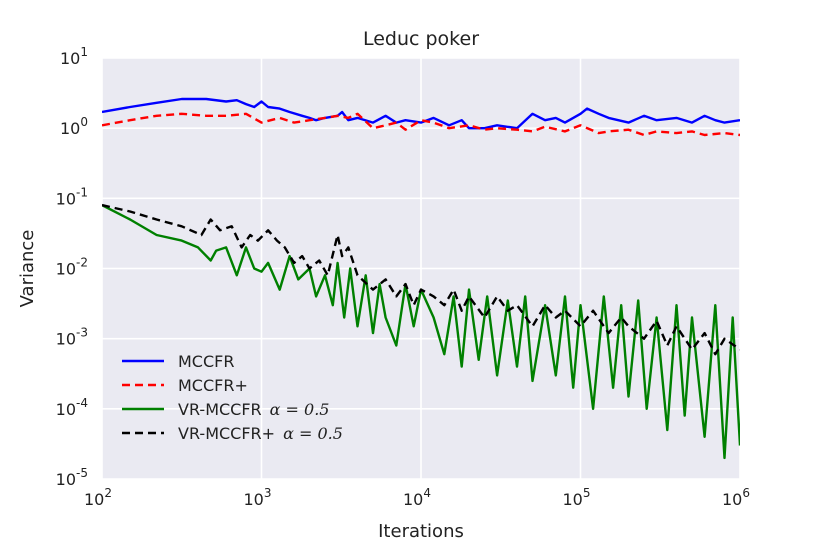 This screenshot has height=548, width=822. Describe the element at coordinates (66, 269) in the screenshot. I see `y-tick-label-3-base: 10` at that location.